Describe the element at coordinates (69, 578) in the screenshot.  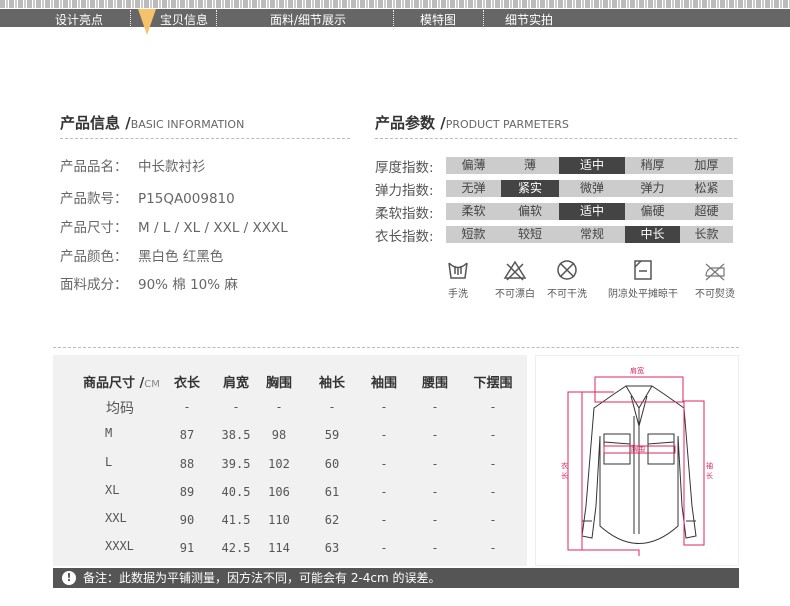
I see `warning-icon: !` at that location.